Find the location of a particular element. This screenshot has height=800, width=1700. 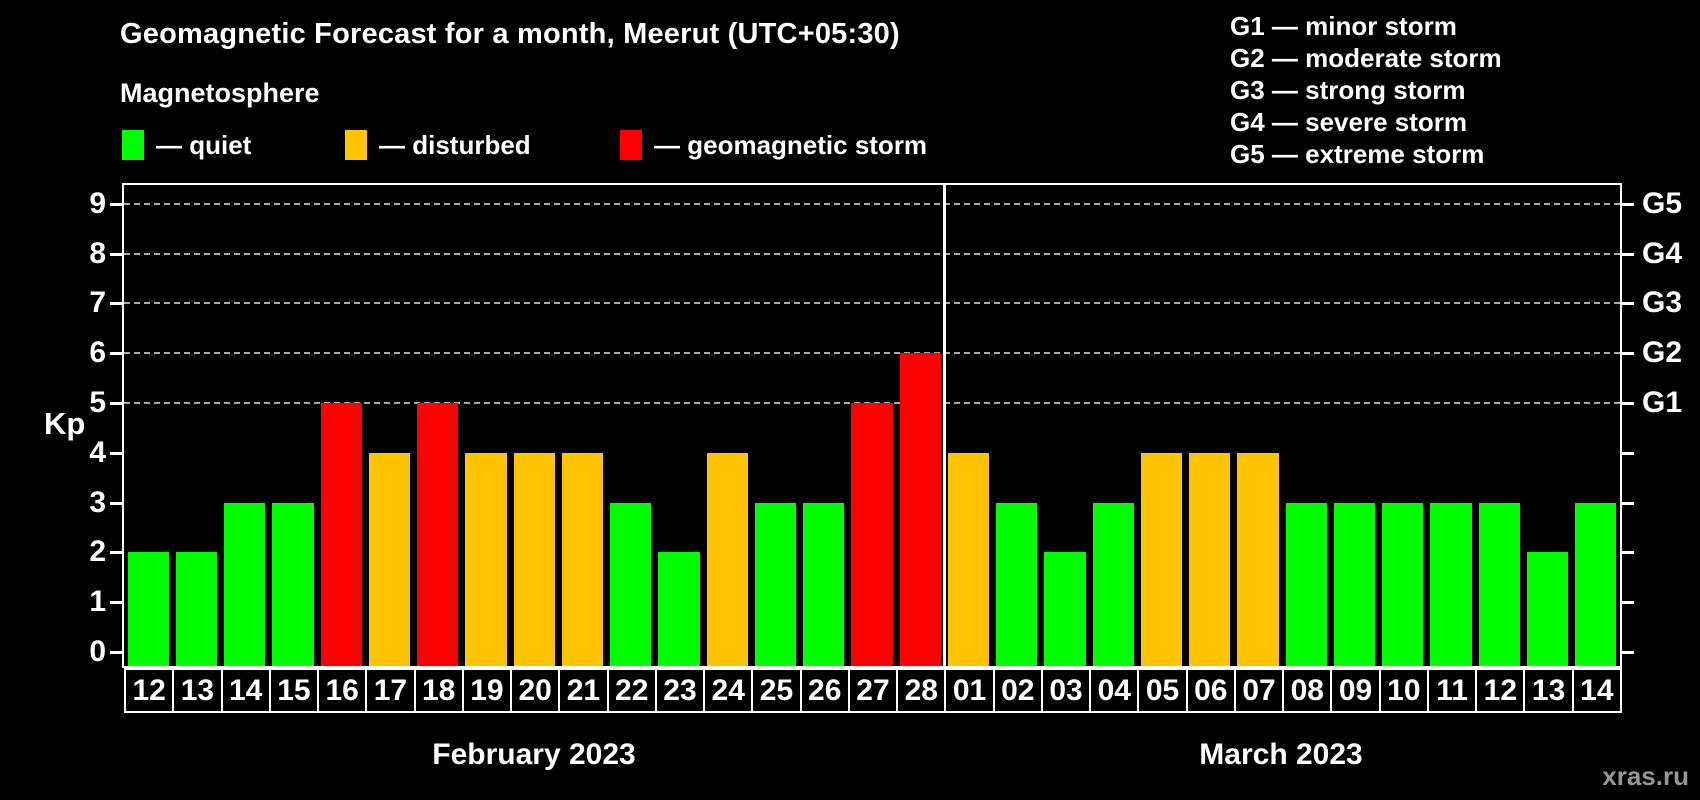

day-label: 15 is located at coordinates (294, 690).